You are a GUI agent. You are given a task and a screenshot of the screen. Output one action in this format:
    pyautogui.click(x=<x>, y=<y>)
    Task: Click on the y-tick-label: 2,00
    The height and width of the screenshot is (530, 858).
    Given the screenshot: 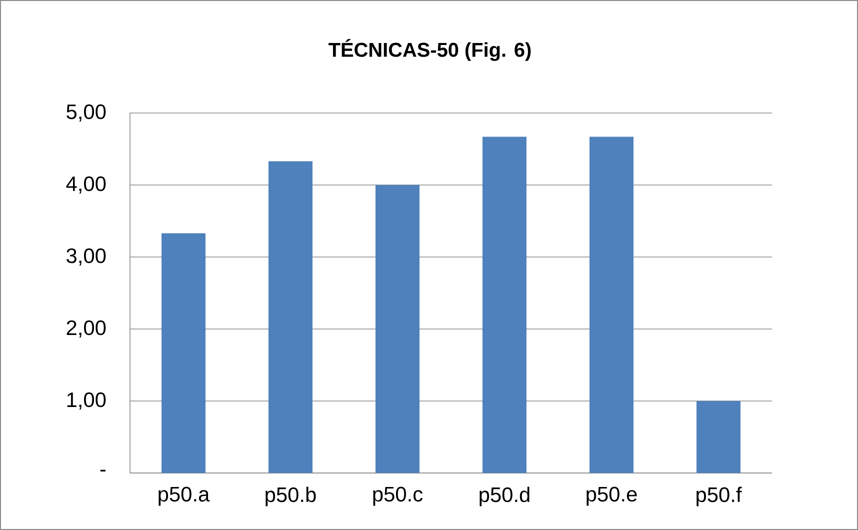 What is the action you would take?
    pyautogui.click(x=86, y=329)
    